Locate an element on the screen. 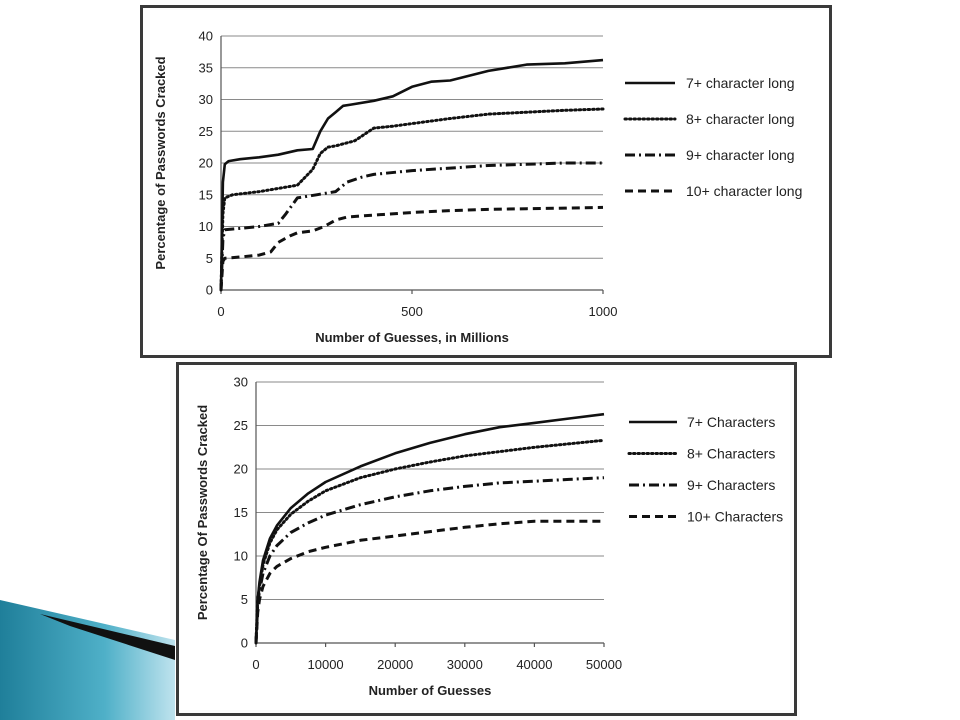  legend-label: 9+ character long is located at coordinates (740, 155).